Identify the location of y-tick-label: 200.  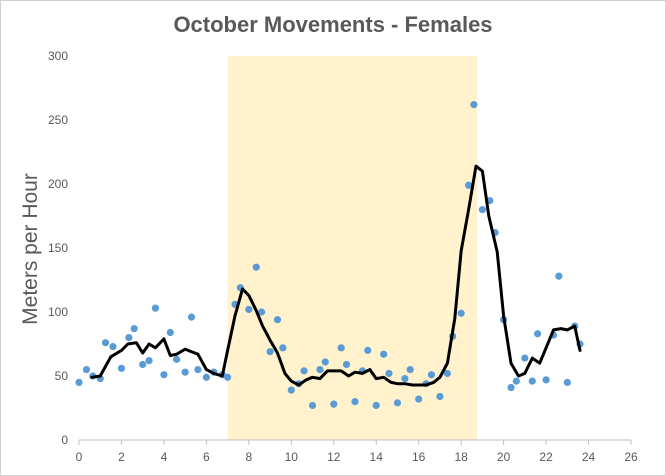
(58, 184).